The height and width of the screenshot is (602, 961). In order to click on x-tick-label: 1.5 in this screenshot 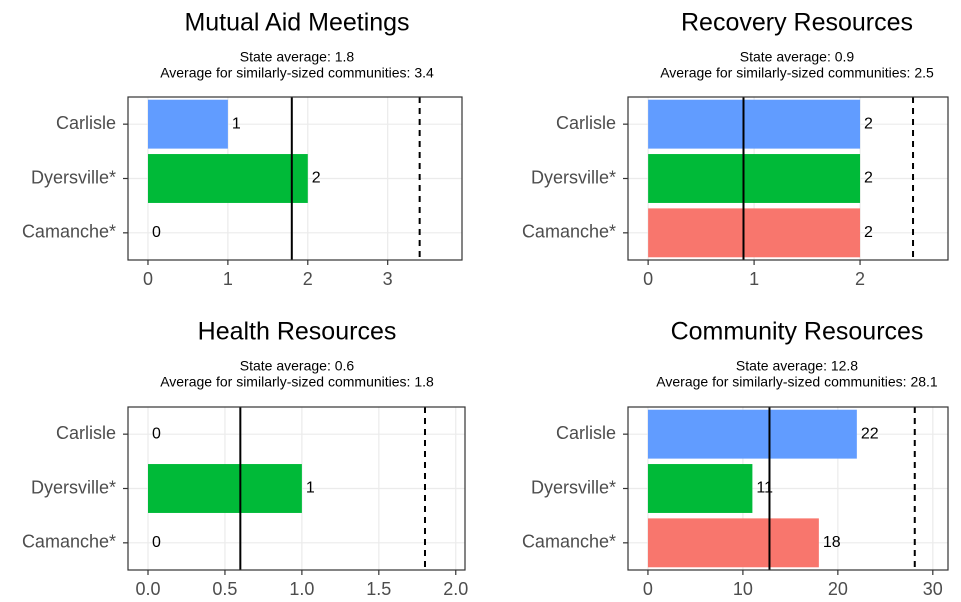, I will do `click(378, 589)`.